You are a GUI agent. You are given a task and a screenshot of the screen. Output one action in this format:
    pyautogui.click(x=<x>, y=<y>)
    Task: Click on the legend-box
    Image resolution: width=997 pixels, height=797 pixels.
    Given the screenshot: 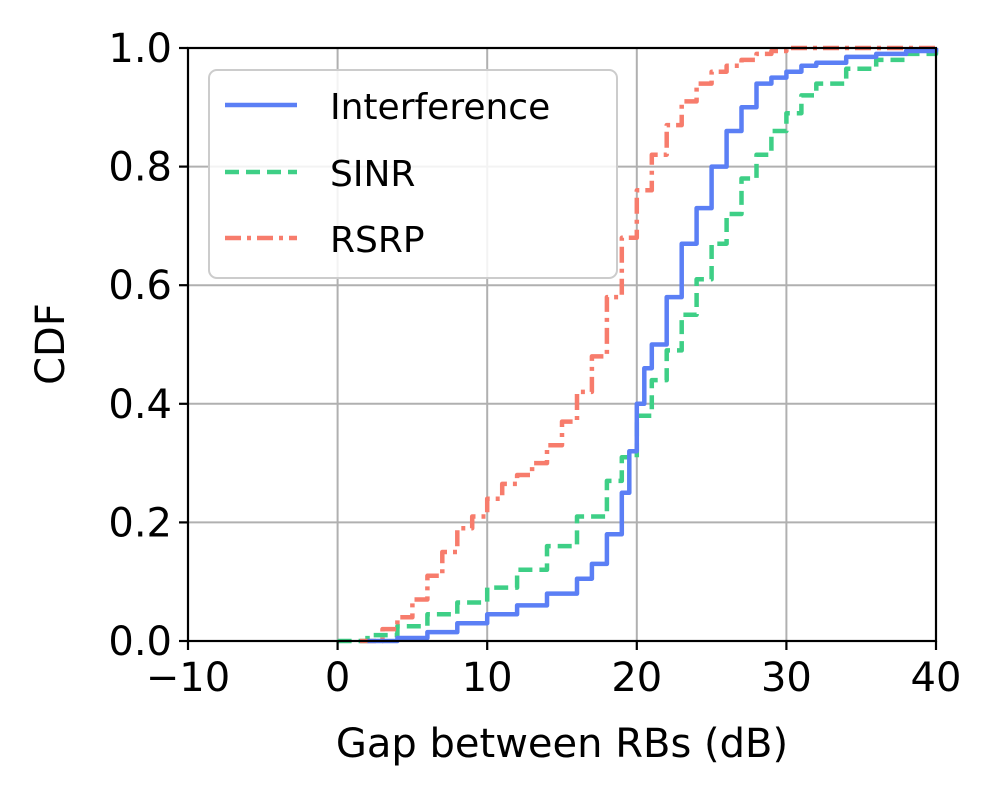 What is the action you would take?
    pyautogui.click(x=413, y=174)
    